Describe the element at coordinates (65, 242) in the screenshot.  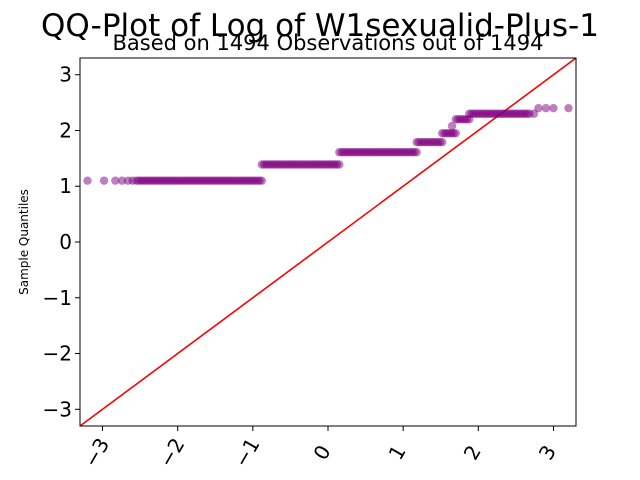
I see `y-tick-label: 0` at that location.